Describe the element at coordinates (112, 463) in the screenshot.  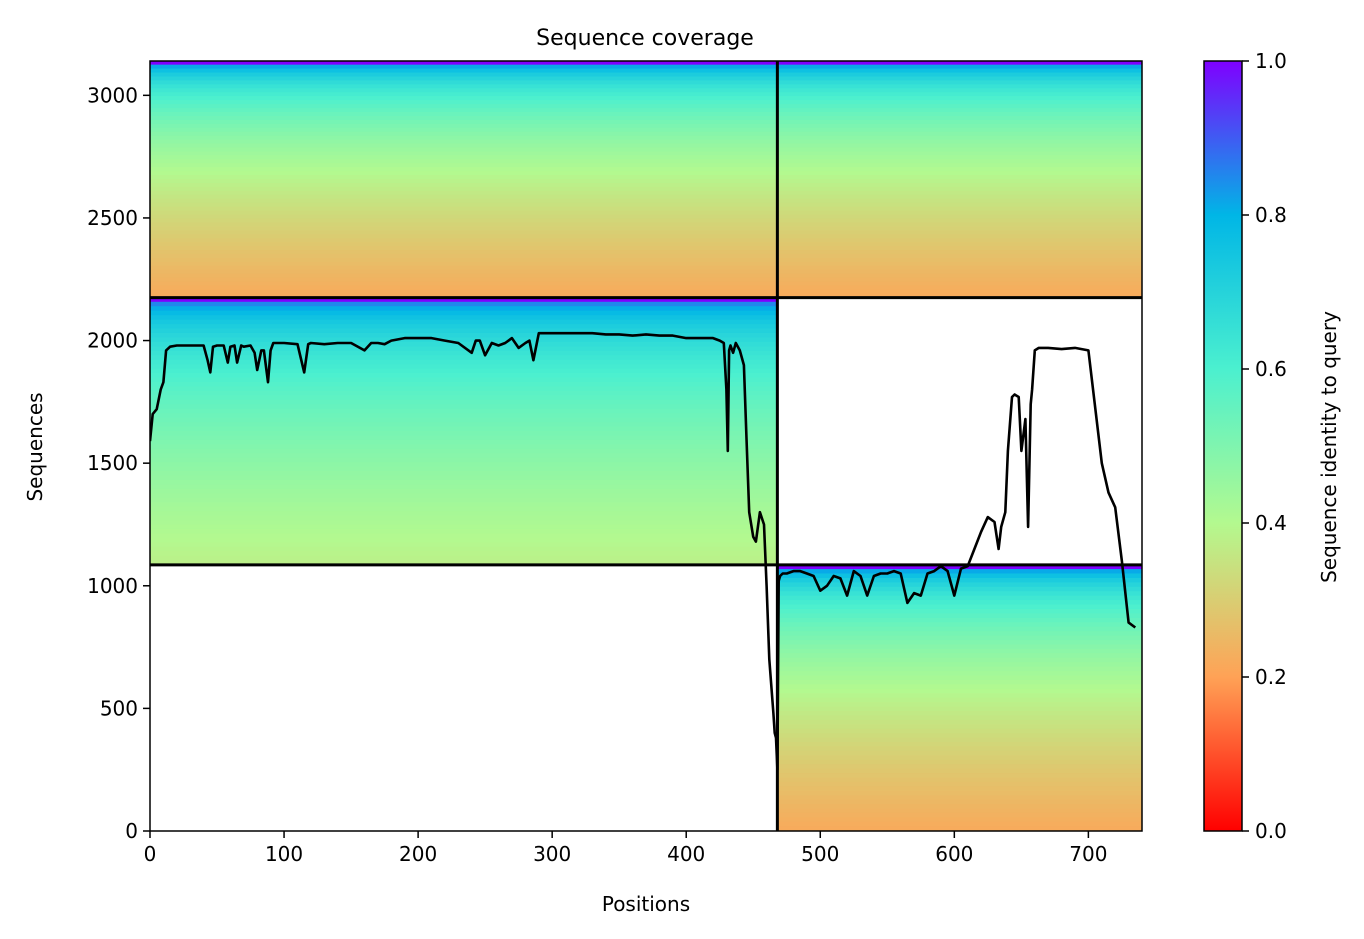
I see `y-tick-label: 1500` at that location.